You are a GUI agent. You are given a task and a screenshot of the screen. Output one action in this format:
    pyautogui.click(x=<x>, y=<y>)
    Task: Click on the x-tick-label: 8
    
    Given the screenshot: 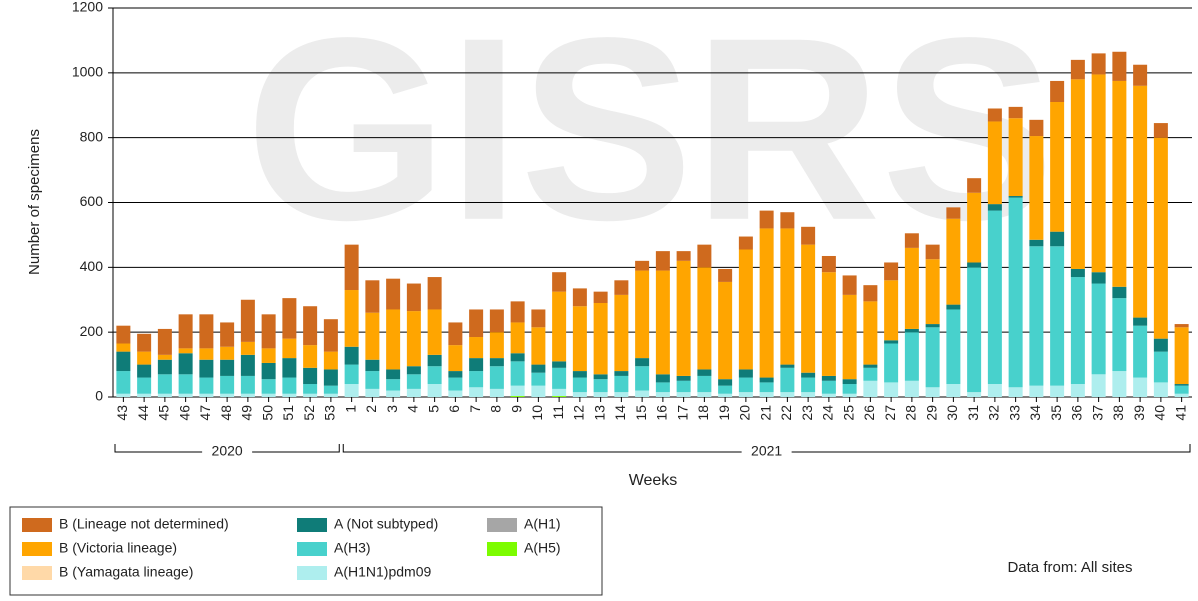 What is the action you would take?
    pyautogui.click(x=496, y=409)
    